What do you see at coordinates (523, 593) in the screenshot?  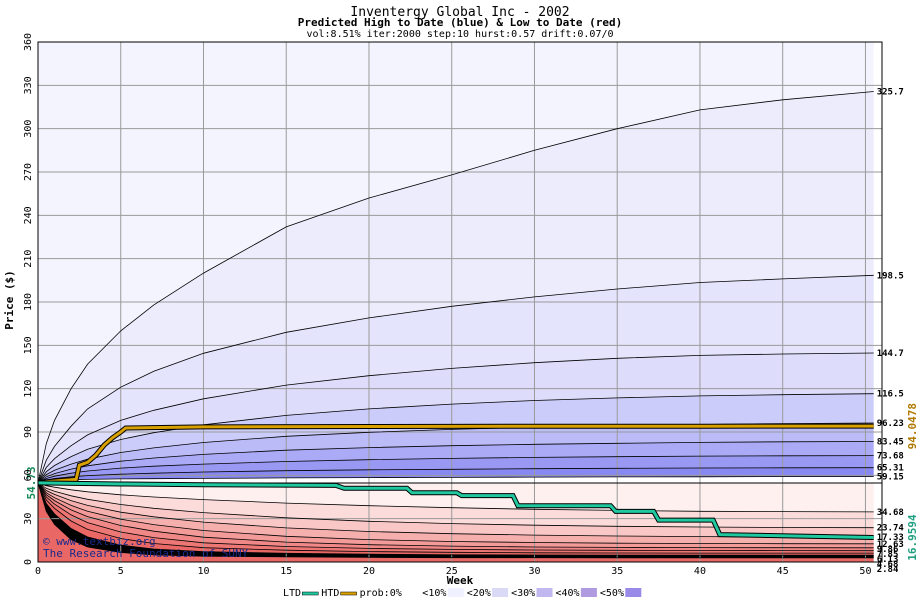 I see `legend-label: <30%` at bounding box center [523, 593].